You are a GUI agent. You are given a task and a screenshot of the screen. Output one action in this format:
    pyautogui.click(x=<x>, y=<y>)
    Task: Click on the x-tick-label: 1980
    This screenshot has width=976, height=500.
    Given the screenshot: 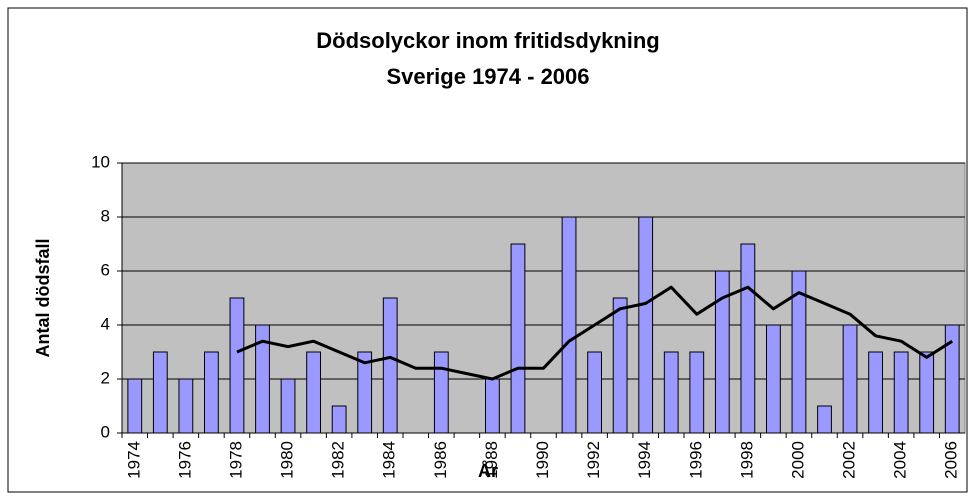 What is the action you would take?
    pyautogui.click(x=287, y=460)
    